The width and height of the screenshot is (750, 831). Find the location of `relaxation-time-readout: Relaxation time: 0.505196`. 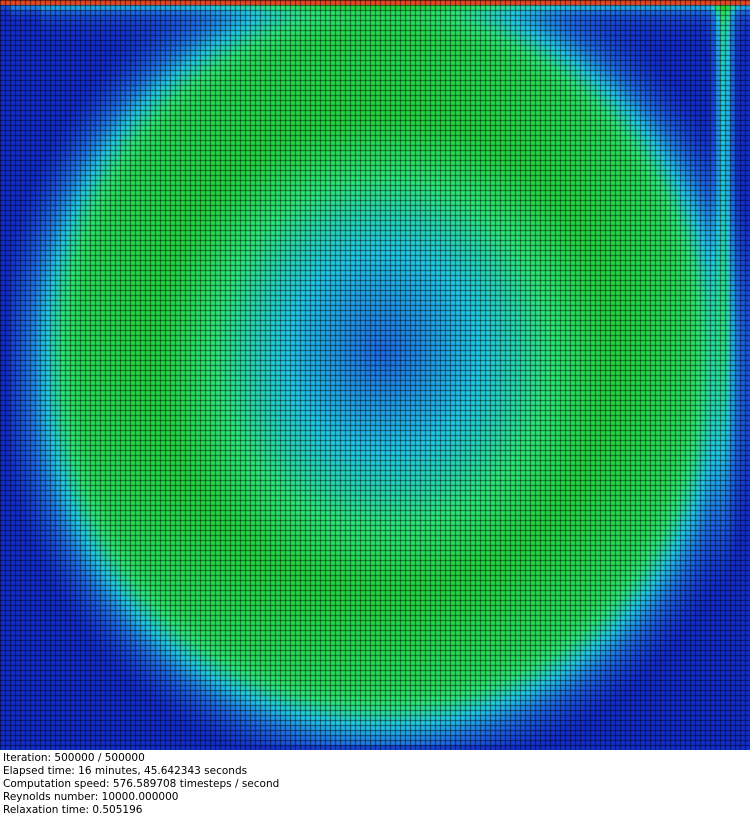

relaxation-time-readout: Relaxation time: 0.505196 is located at coordinates (73, 810).